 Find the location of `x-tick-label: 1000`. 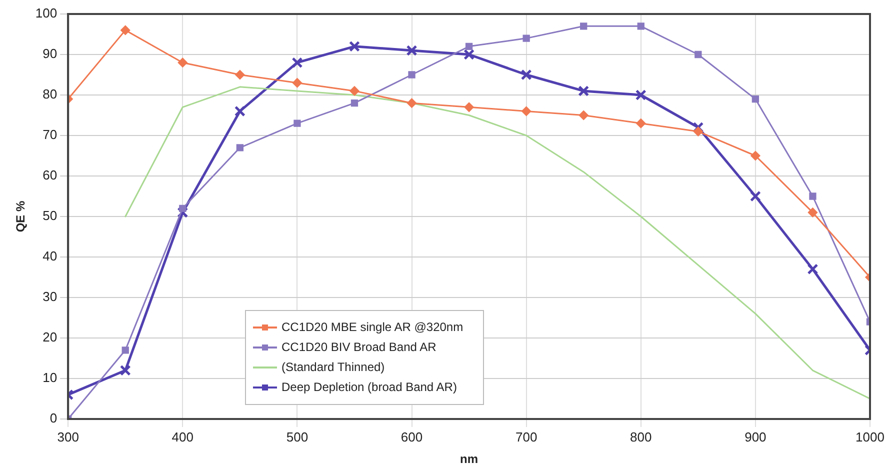

x-tick-label: 1000 is located at coordinates (870, 436).